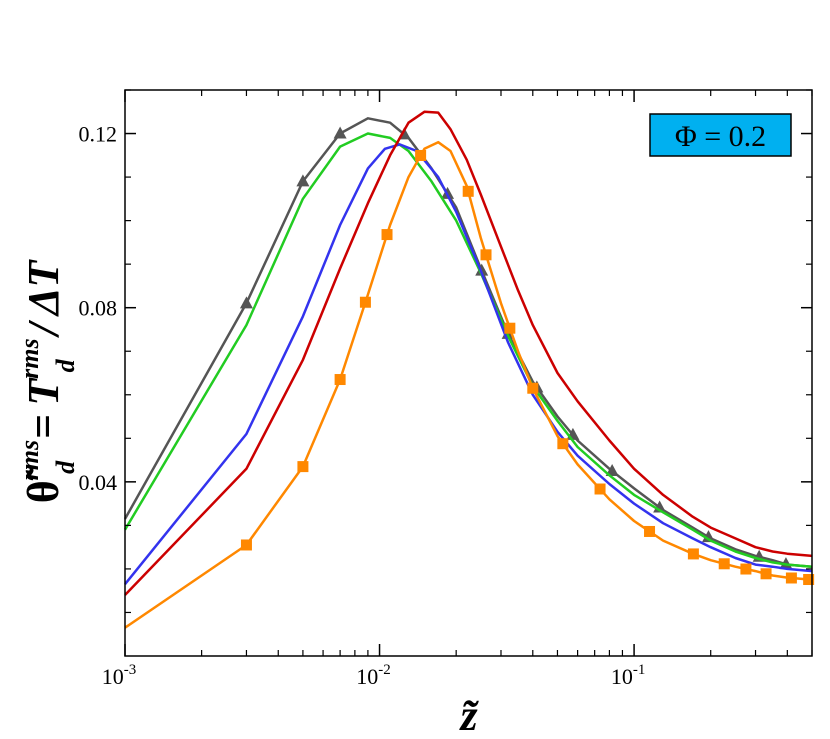 Image resolution: width=830 pixels, height=739 pixels. Describe the element at coordinates (628, 675) in the screenshot. I see `x-tick-label-2: 10⁻¹` at that location.